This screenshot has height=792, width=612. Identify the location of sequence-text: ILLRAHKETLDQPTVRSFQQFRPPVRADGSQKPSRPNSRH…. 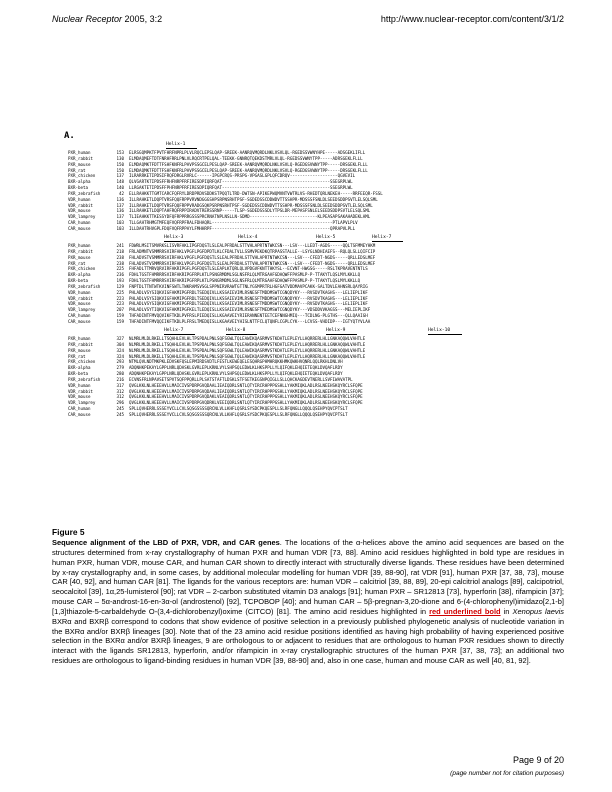
(251, 205).